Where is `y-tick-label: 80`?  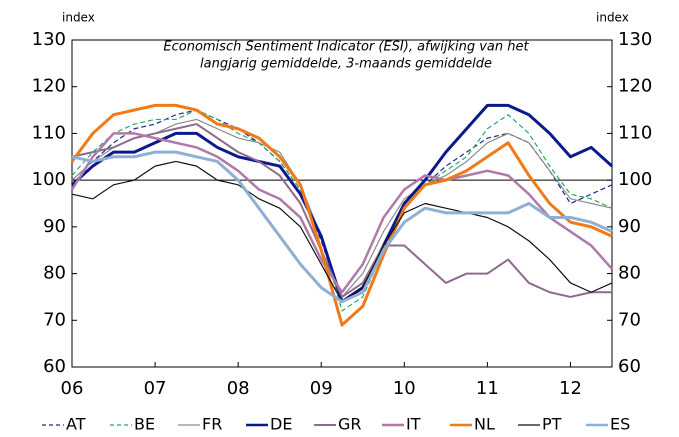 y-tick-label: 80 is located at coordinates (54, 273).